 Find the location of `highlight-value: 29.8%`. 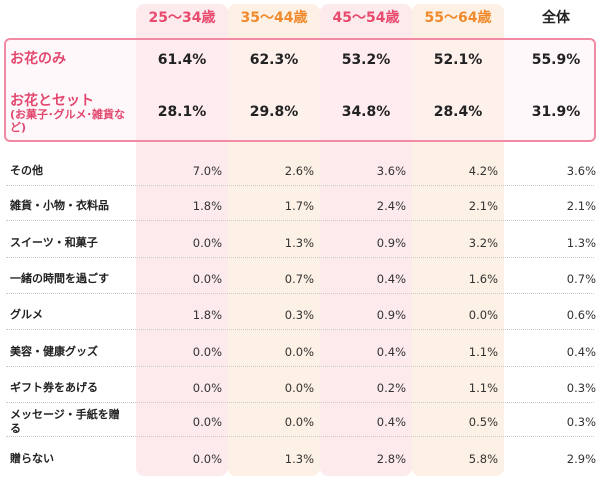

highlight-value: 29.8% is located at coordinates (274, 112).